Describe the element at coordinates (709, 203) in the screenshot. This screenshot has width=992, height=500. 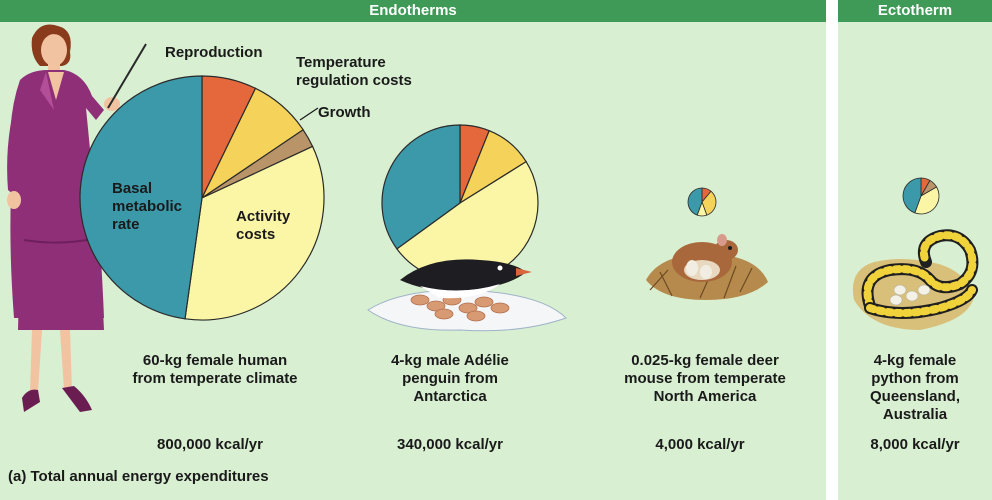
I see `temperature-slice` at that location.